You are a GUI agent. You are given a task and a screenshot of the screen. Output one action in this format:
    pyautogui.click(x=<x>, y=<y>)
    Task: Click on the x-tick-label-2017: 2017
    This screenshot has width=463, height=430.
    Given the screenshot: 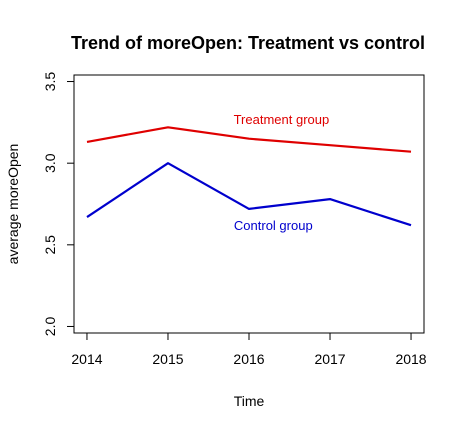 What is the action you would take?
    pyautogui.click(x=329, y=359)
    